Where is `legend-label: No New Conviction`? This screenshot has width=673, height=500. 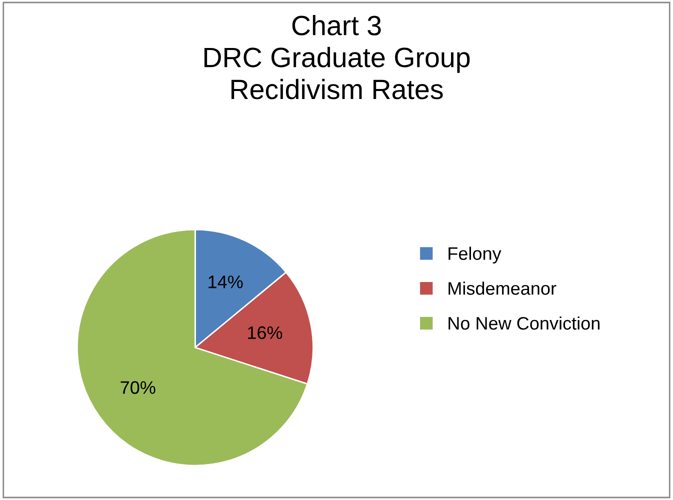 legend-label: No New Conviction is located at coordinates (524, 323).